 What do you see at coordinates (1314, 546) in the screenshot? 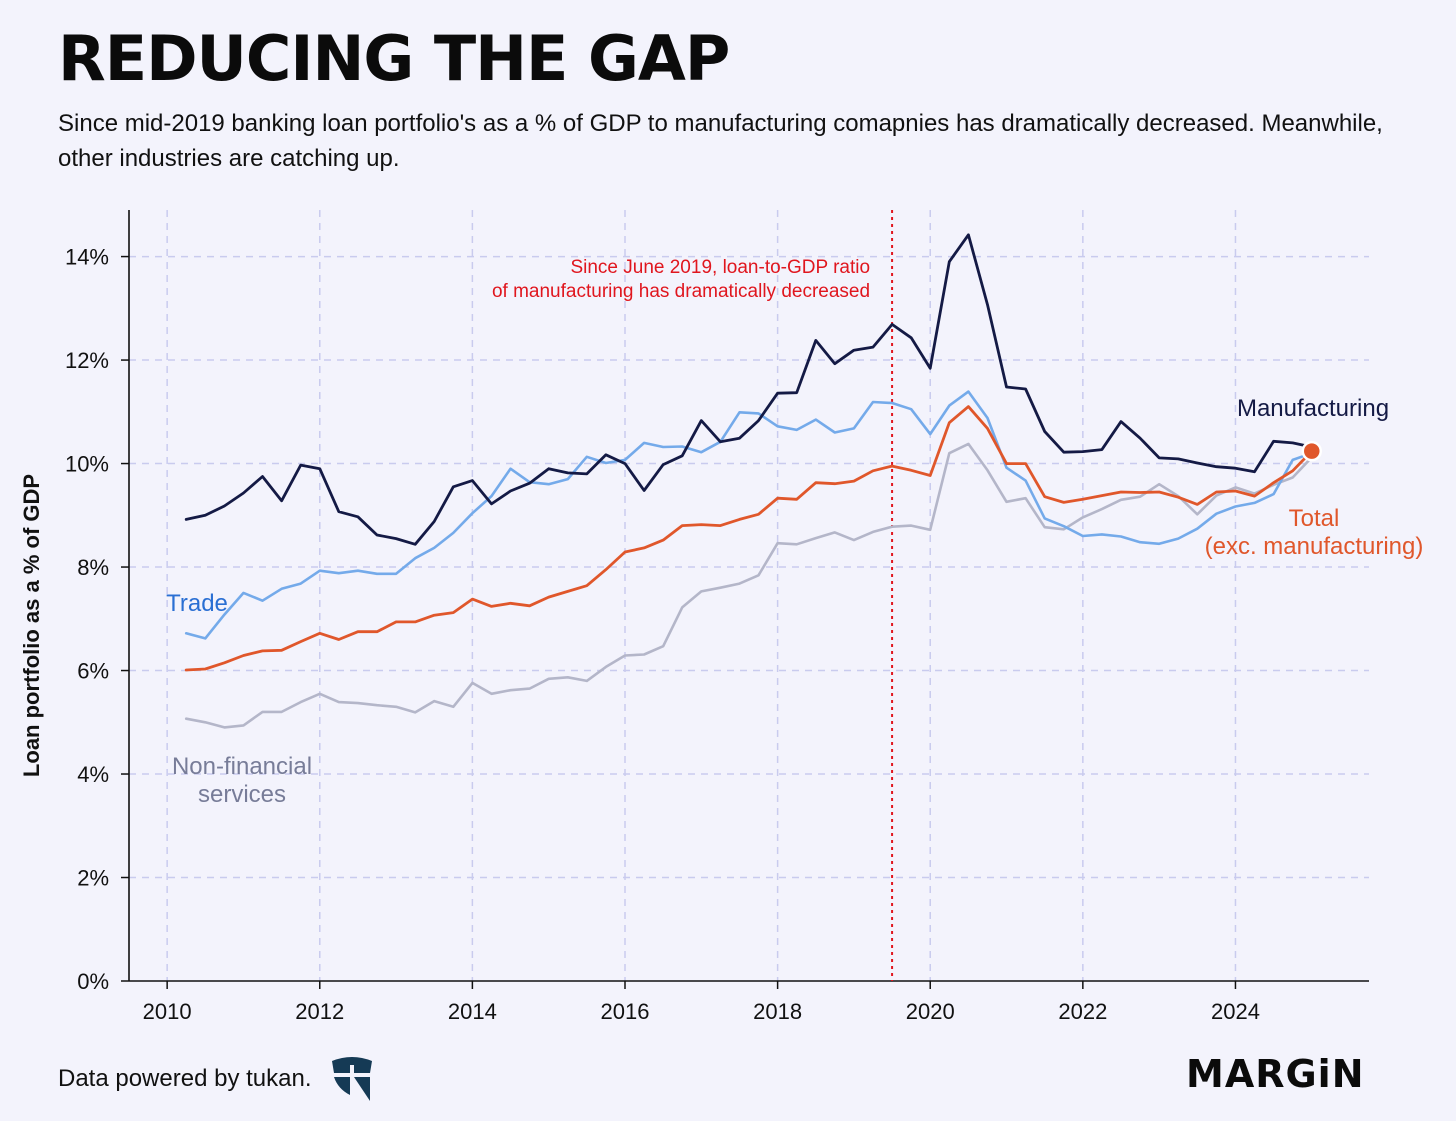
I see `series-label: (exc. manufacturing)` at bounding box center [1314, 546].